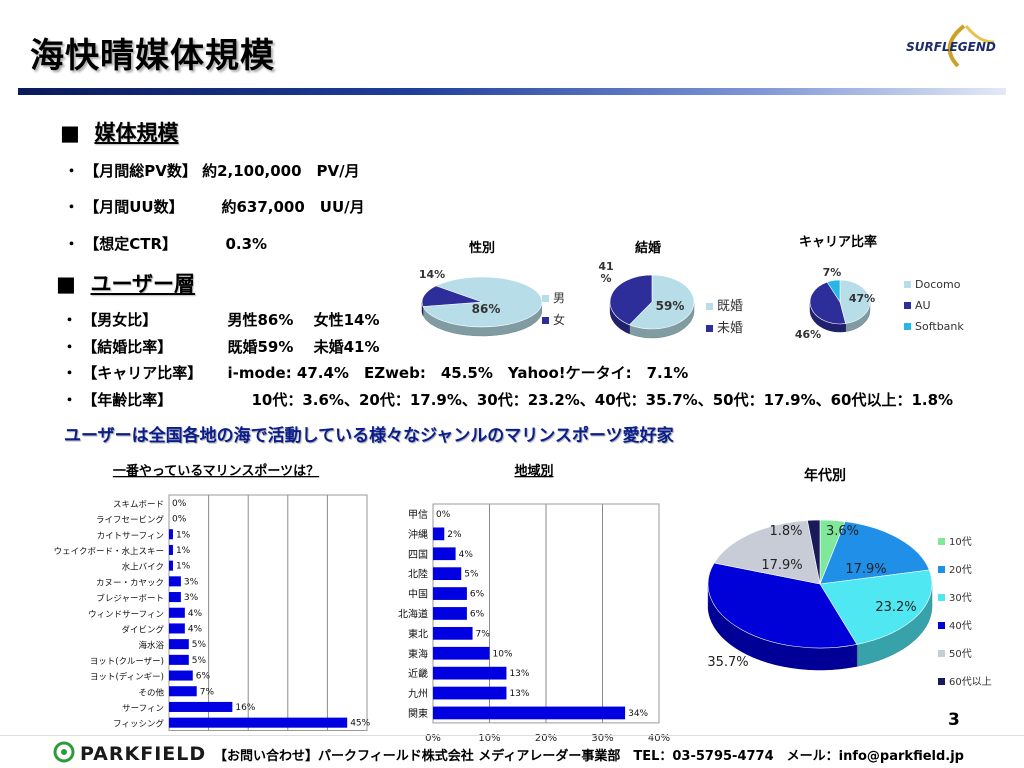 The height and width of the screenshot is (768, 1024). What do you see at coordinates (413, 613) in the screenshot?
I see `category-label: 北海道` at bounding box center [413, 613].